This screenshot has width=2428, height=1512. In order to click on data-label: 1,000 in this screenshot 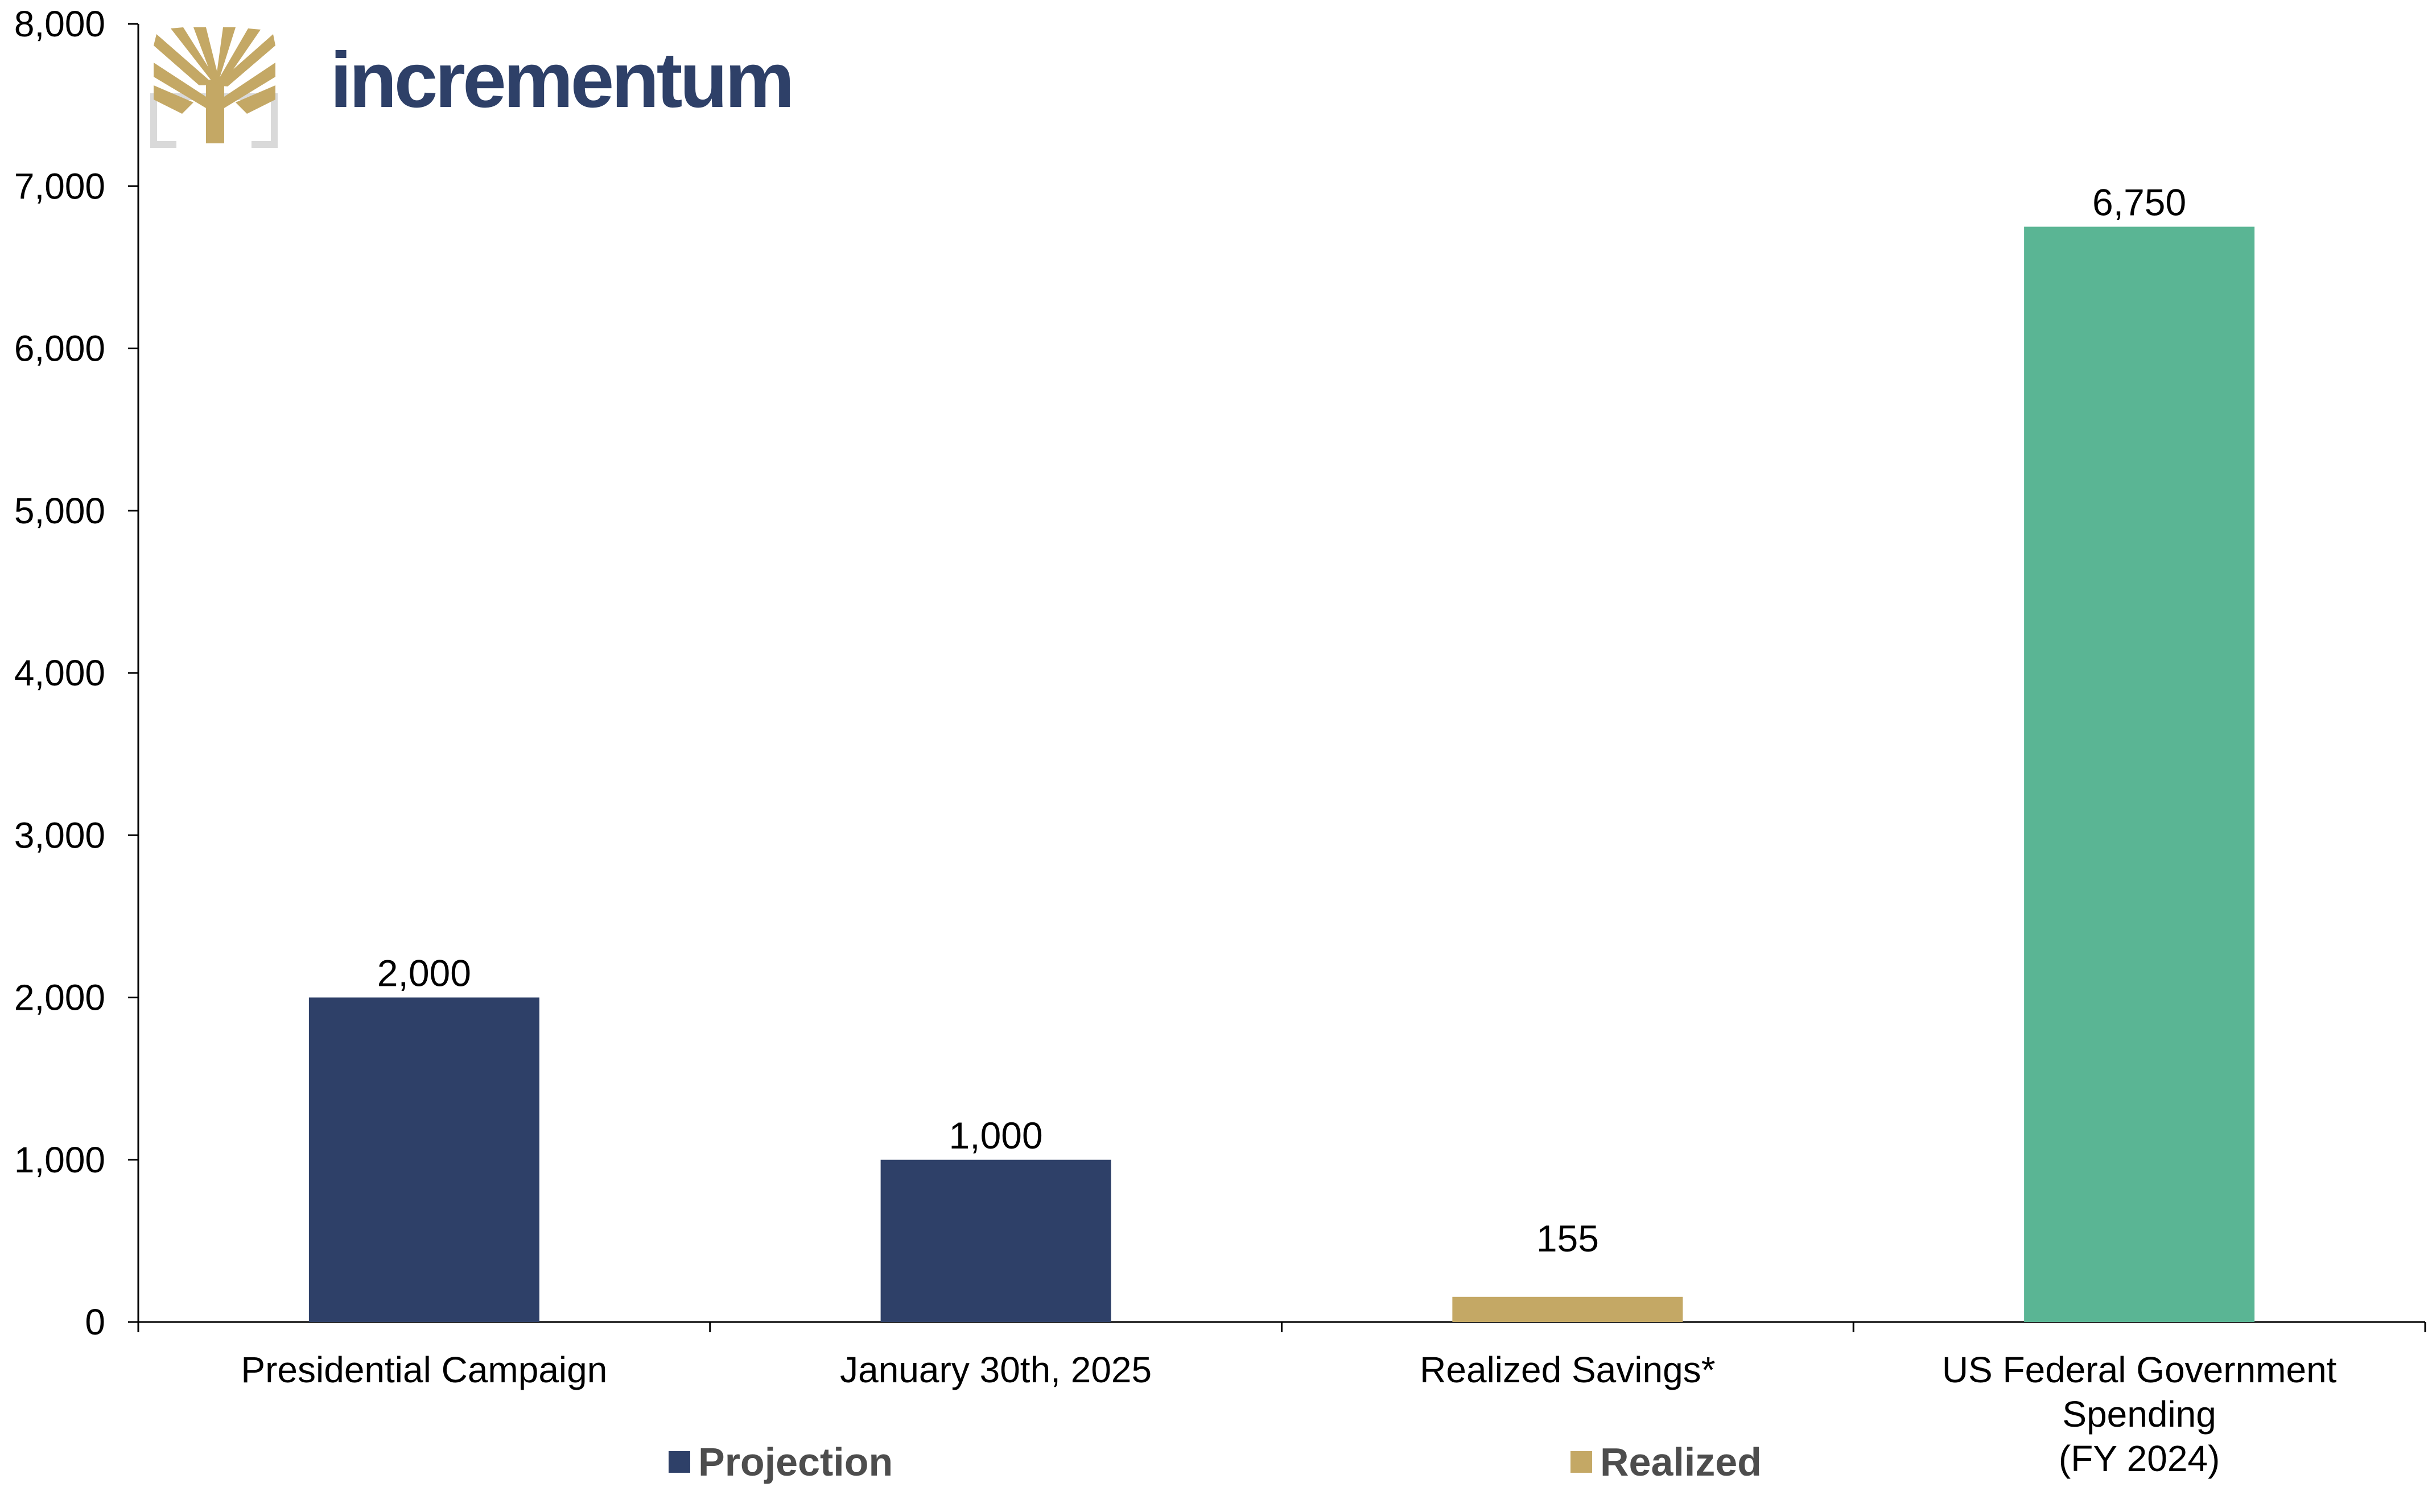, I will do `click(996, 1135)`.